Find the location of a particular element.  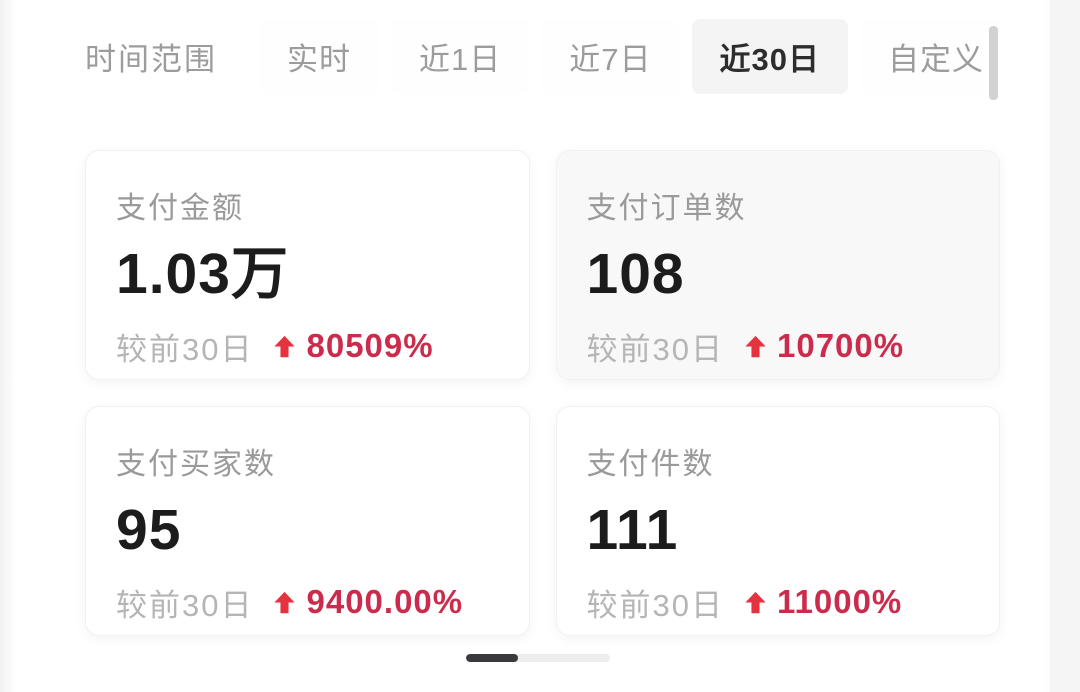

stat-card-pay-amount: 支付金额 1.03万 较前30日 80509% is located at coordinates (307, 265).